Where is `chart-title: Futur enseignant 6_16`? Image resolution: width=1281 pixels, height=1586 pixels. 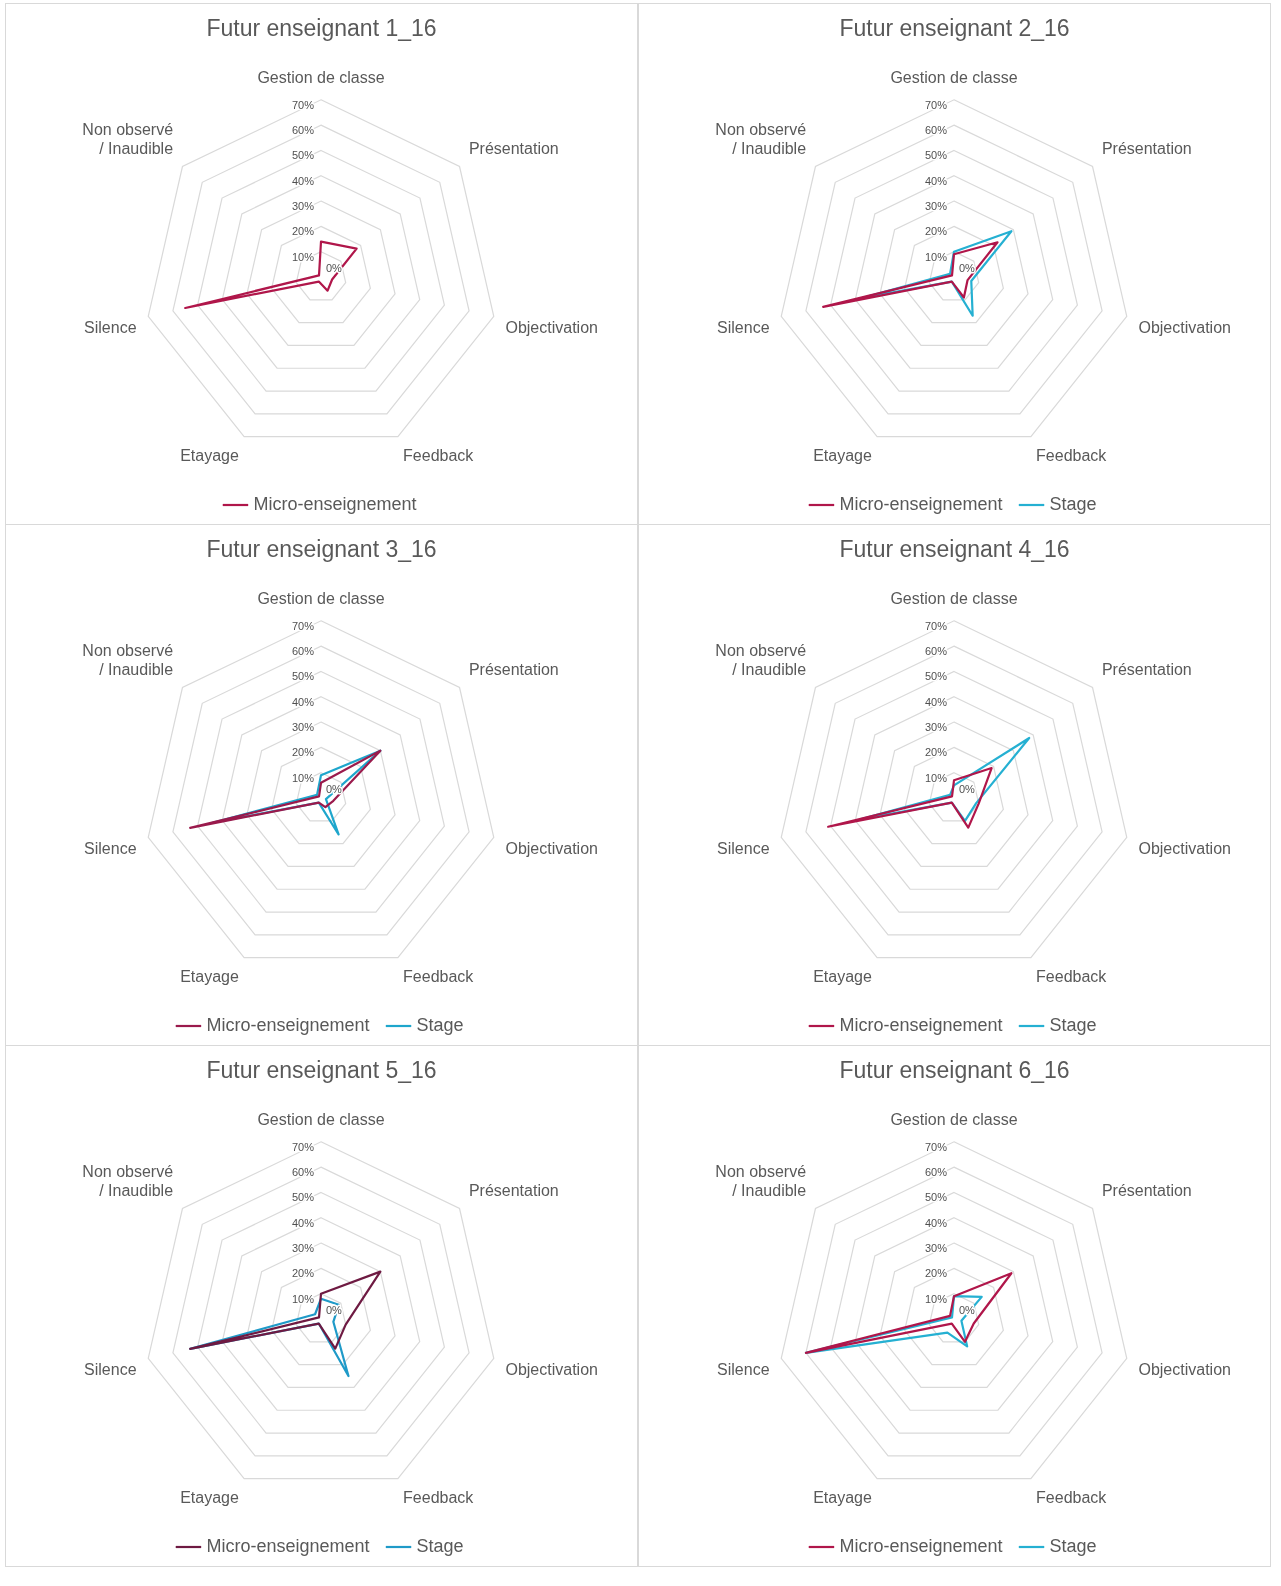
chart-title: Futur enseignant 6_16 is located at coordinates (954, 1070).